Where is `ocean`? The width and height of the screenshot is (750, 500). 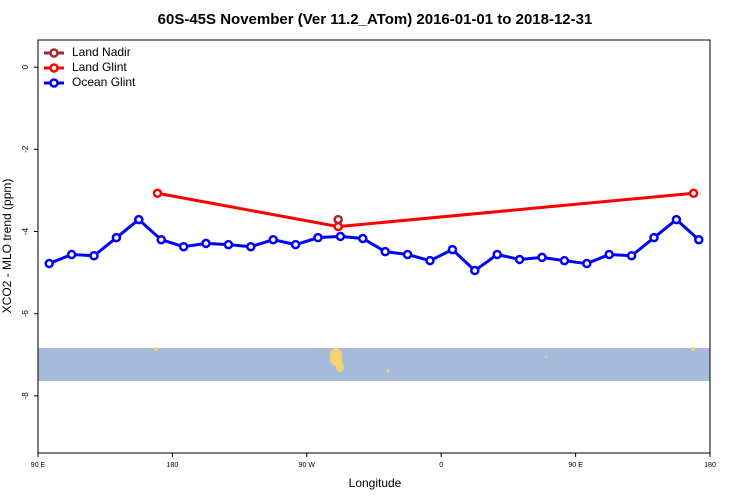
ocean is located at coordinates (374, 364).